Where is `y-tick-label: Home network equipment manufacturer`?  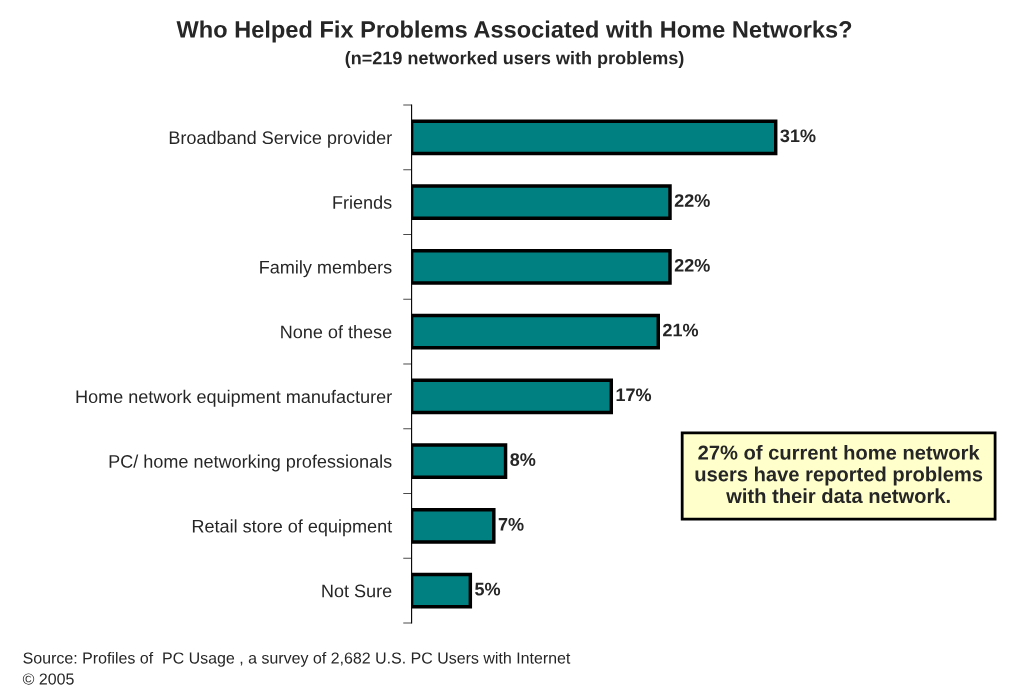 y-tick-label: Home network equipment manufacturer is located at coordinates (234, 398).